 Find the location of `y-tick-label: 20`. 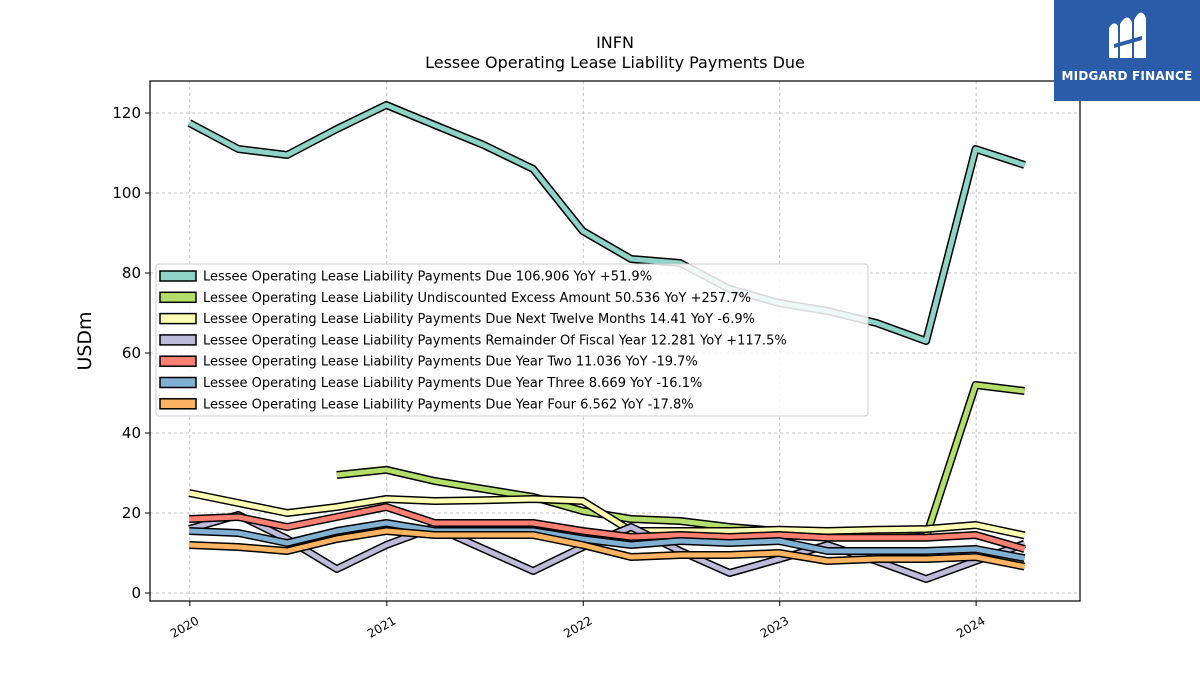

y-tick-label: 20 is located at coordinates (131, 513).